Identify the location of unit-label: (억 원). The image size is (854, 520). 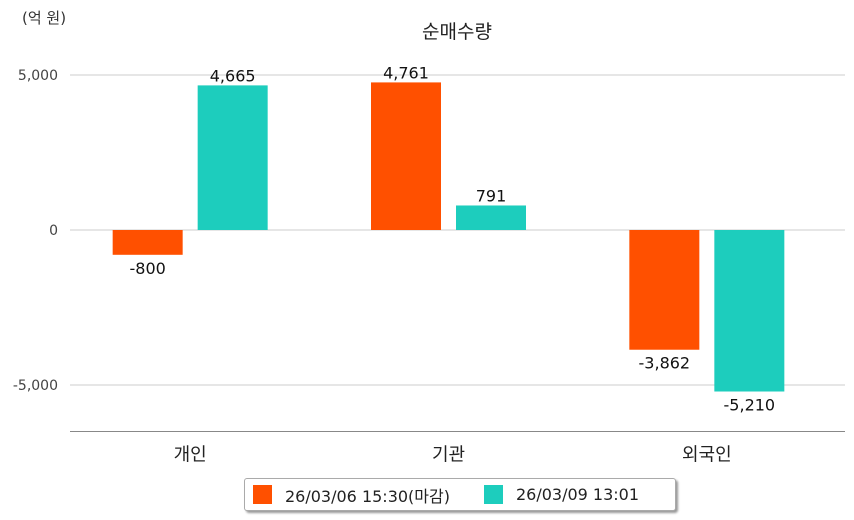
(44, 18).